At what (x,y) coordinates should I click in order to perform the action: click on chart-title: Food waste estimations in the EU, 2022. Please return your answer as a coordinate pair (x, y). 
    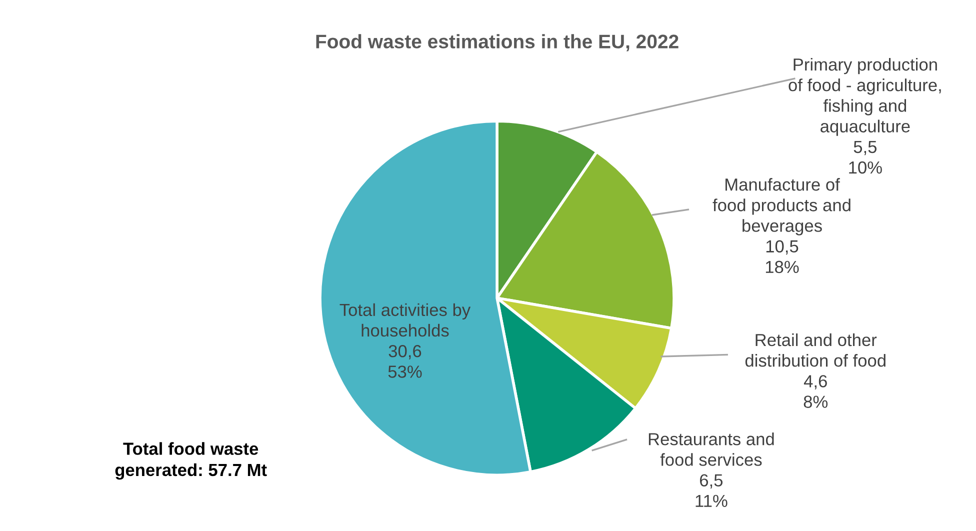
    Looking at the image, I should click on (497, 43).